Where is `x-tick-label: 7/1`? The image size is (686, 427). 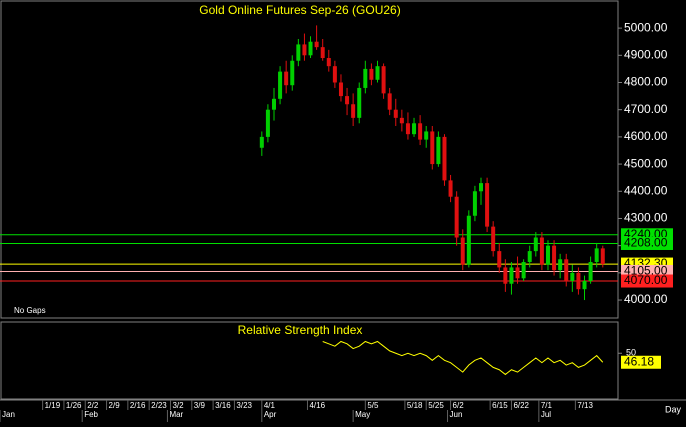 x-tick-label: 7/1 is located at coordinates (547, 405).